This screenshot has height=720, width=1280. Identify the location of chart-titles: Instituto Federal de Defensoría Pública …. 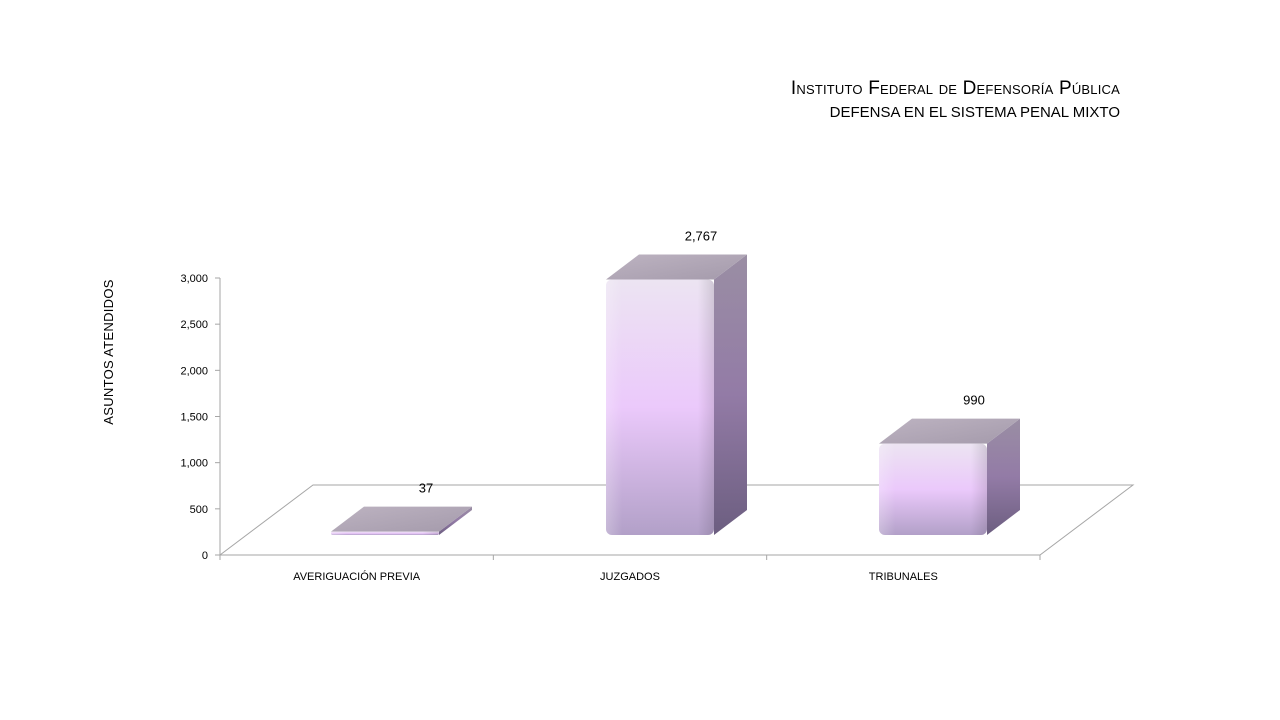
(955, 100).